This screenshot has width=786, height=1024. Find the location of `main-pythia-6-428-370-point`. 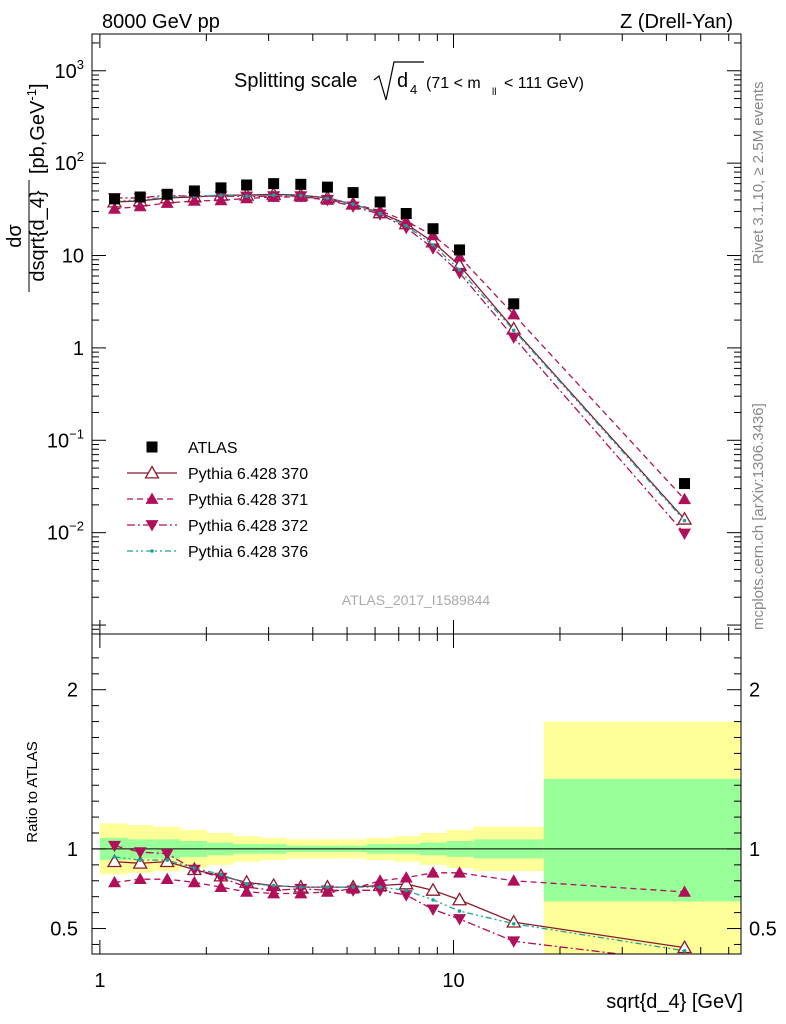

main-pythia-6-428-370-point is located at coordinates (684, 518).